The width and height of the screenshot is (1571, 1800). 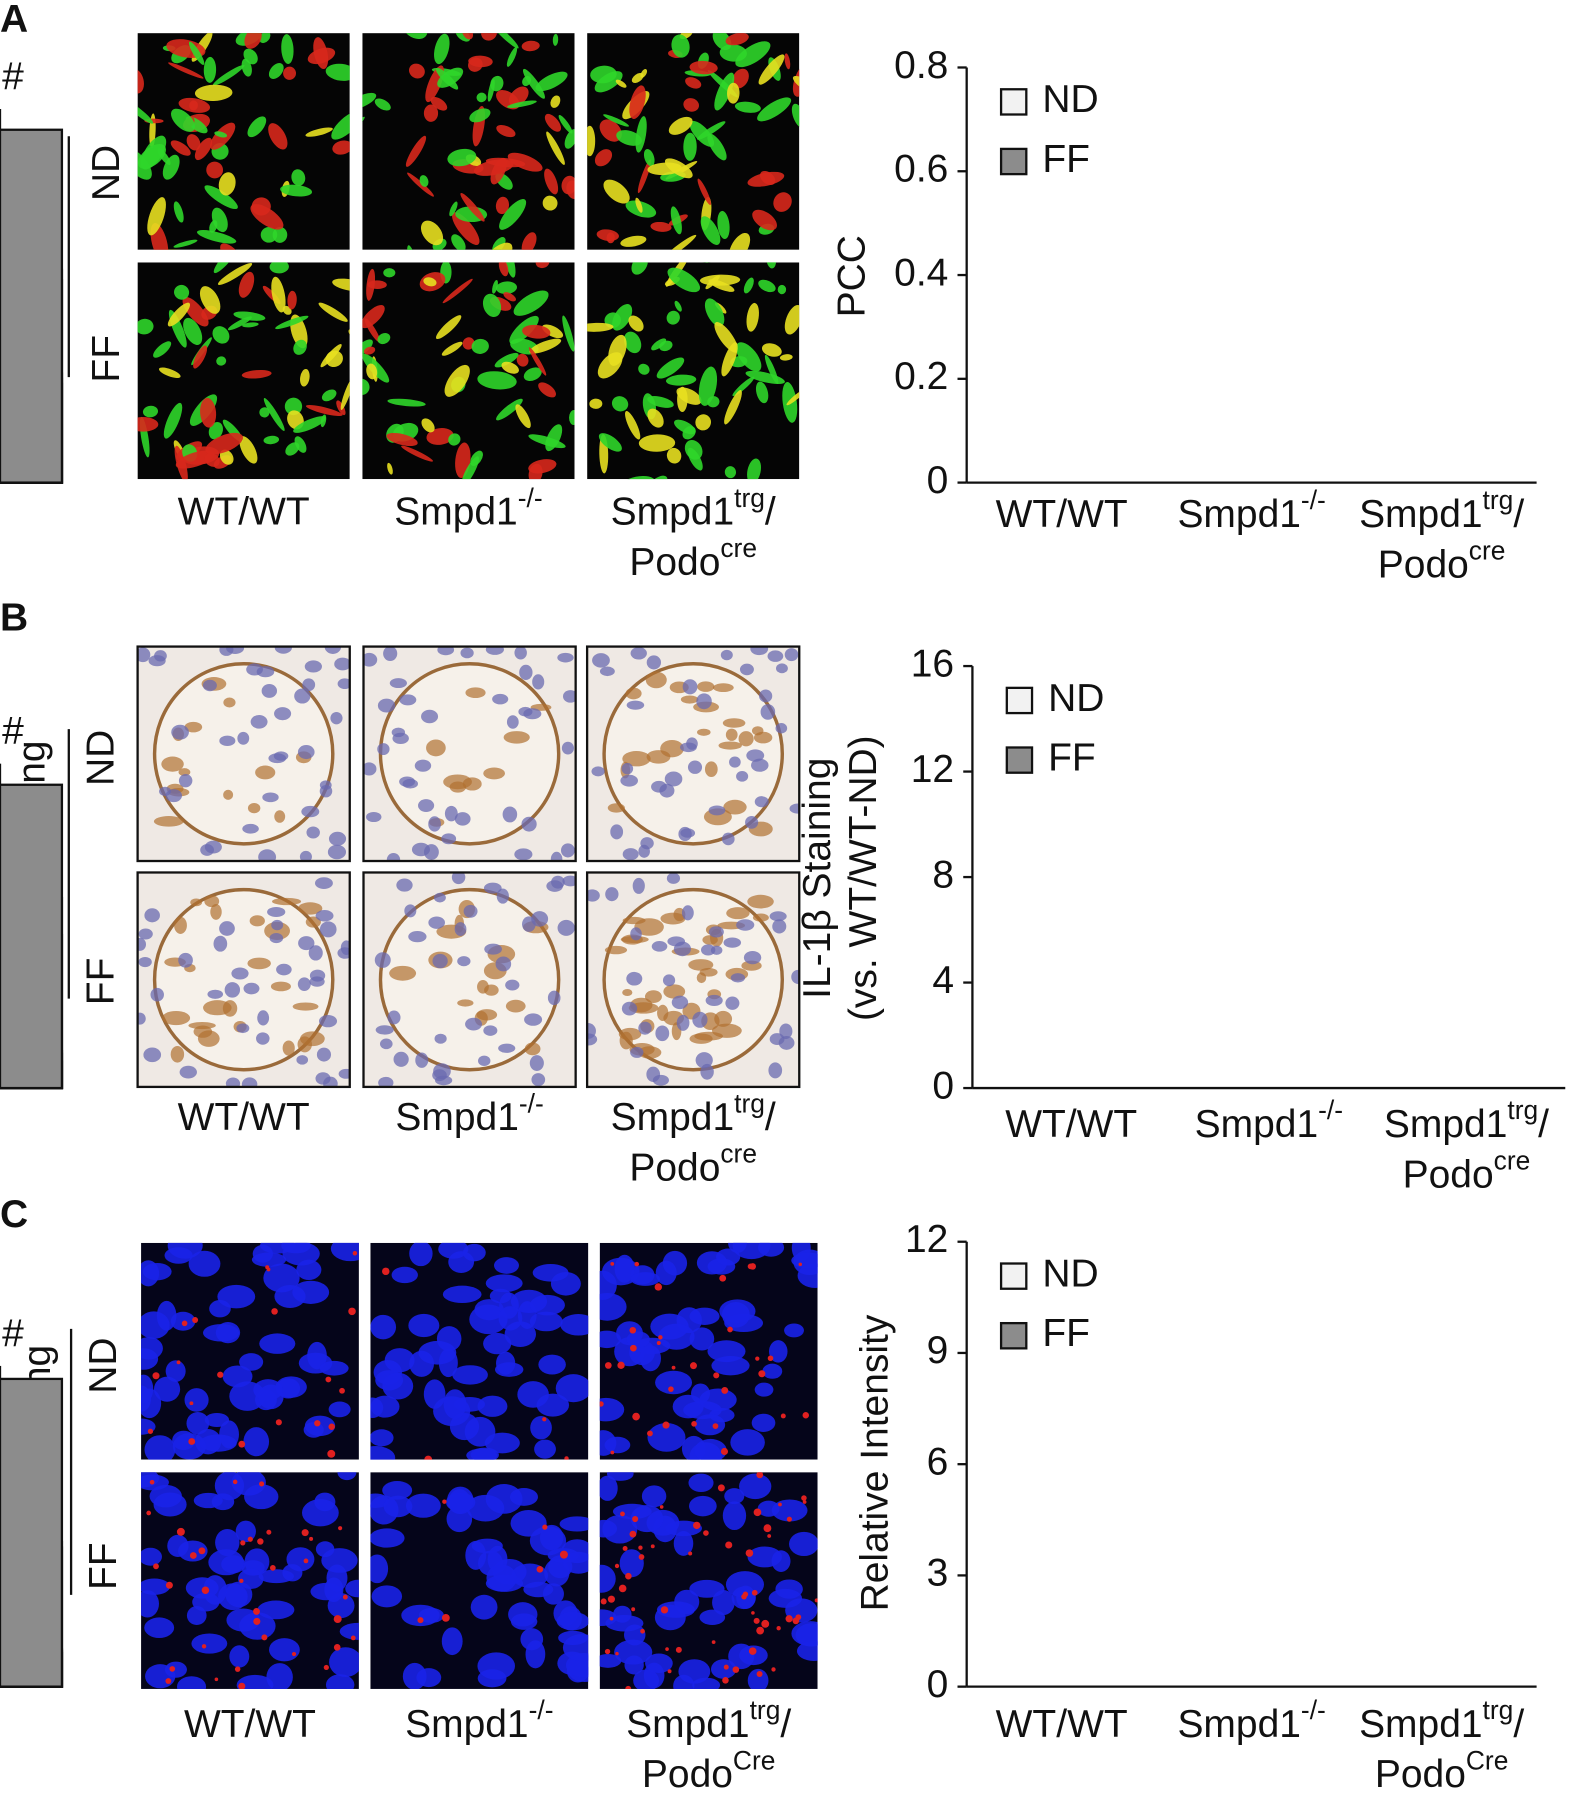 What do you see at coordinates (244, 512) in the screenshot?
I see `category-label: WT/WT` at bounding box center [244, 512].